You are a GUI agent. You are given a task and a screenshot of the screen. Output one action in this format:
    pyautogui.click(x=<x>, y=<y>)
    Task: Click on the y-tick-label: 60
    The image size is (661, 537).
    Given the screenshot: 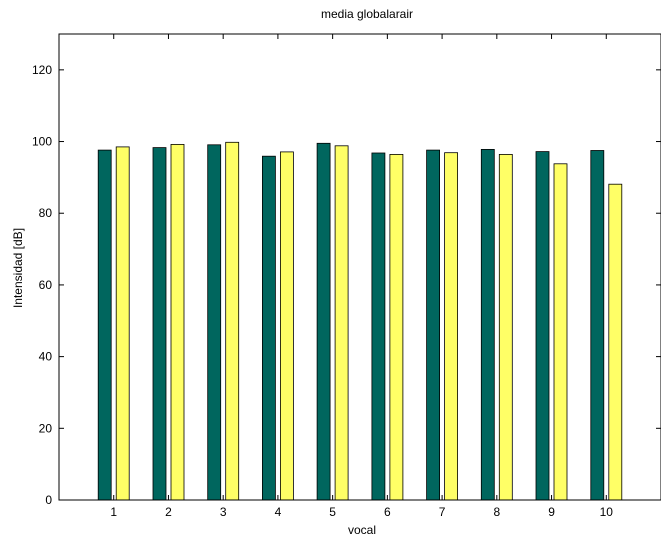 What is the action you would take?
    pyautogui.click(x=46, y=285)
    